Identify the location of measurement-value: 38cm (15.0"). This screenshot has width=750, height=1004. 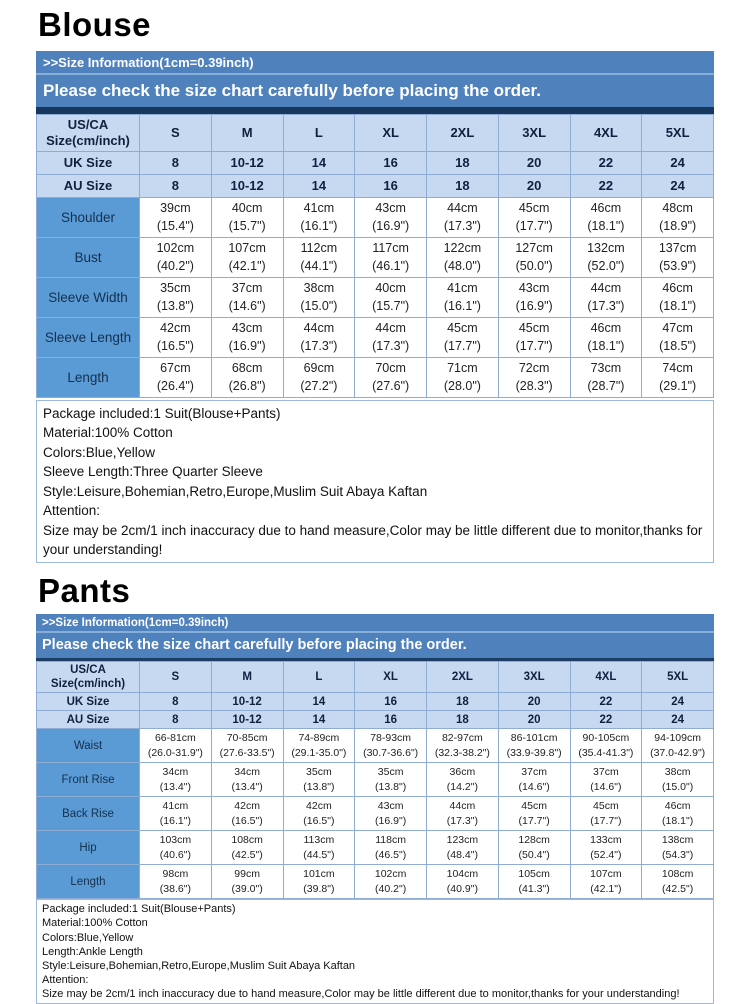
(319, 297).